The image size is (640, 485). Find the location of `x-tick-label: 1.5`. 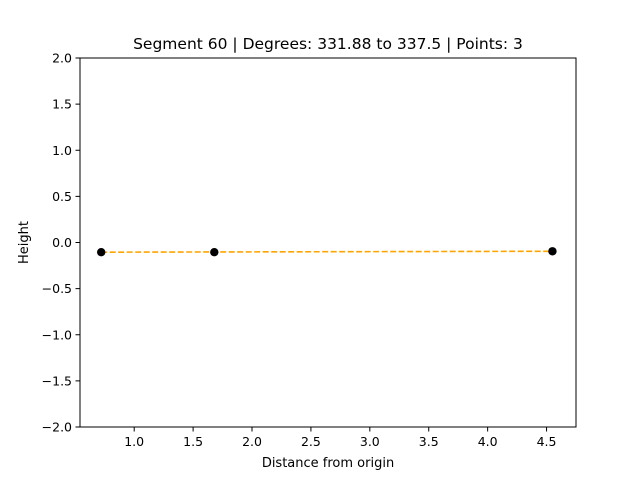

x-tick-label: 1.5 is located at coordinates (193, 441).